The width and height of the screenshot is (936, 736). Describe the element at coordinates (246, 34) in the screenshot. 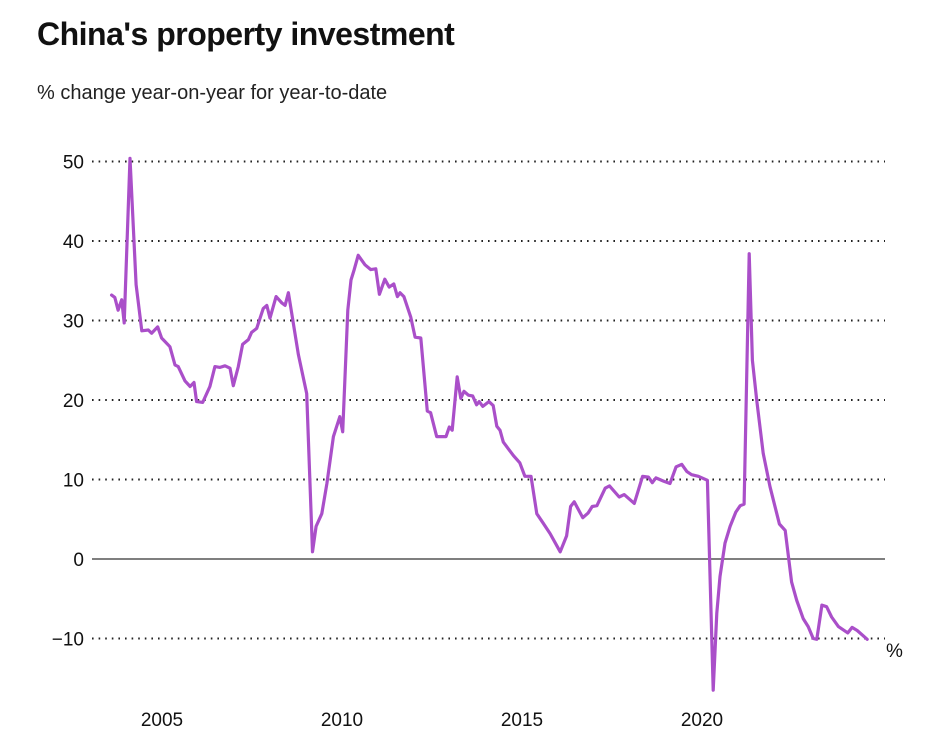

I see `chart-title: China's property investment` at that location.